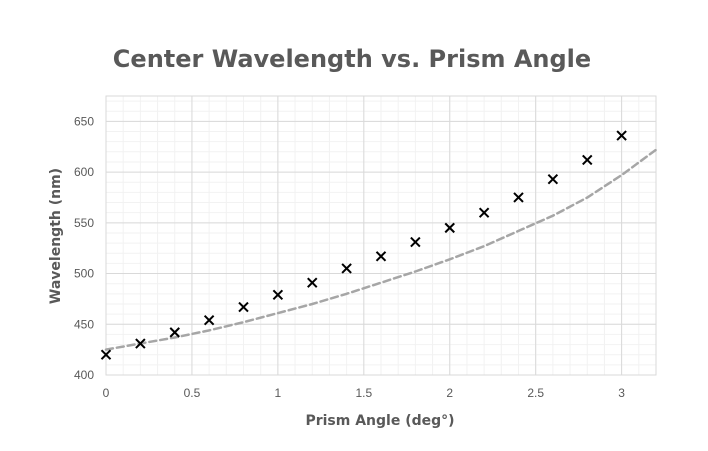 The width and height of the screenshot is (708, 451). Describe the element at coordinates (56, 236) in the screenshot. I see `y-axis-label: Wavelength (nm)` at that location.